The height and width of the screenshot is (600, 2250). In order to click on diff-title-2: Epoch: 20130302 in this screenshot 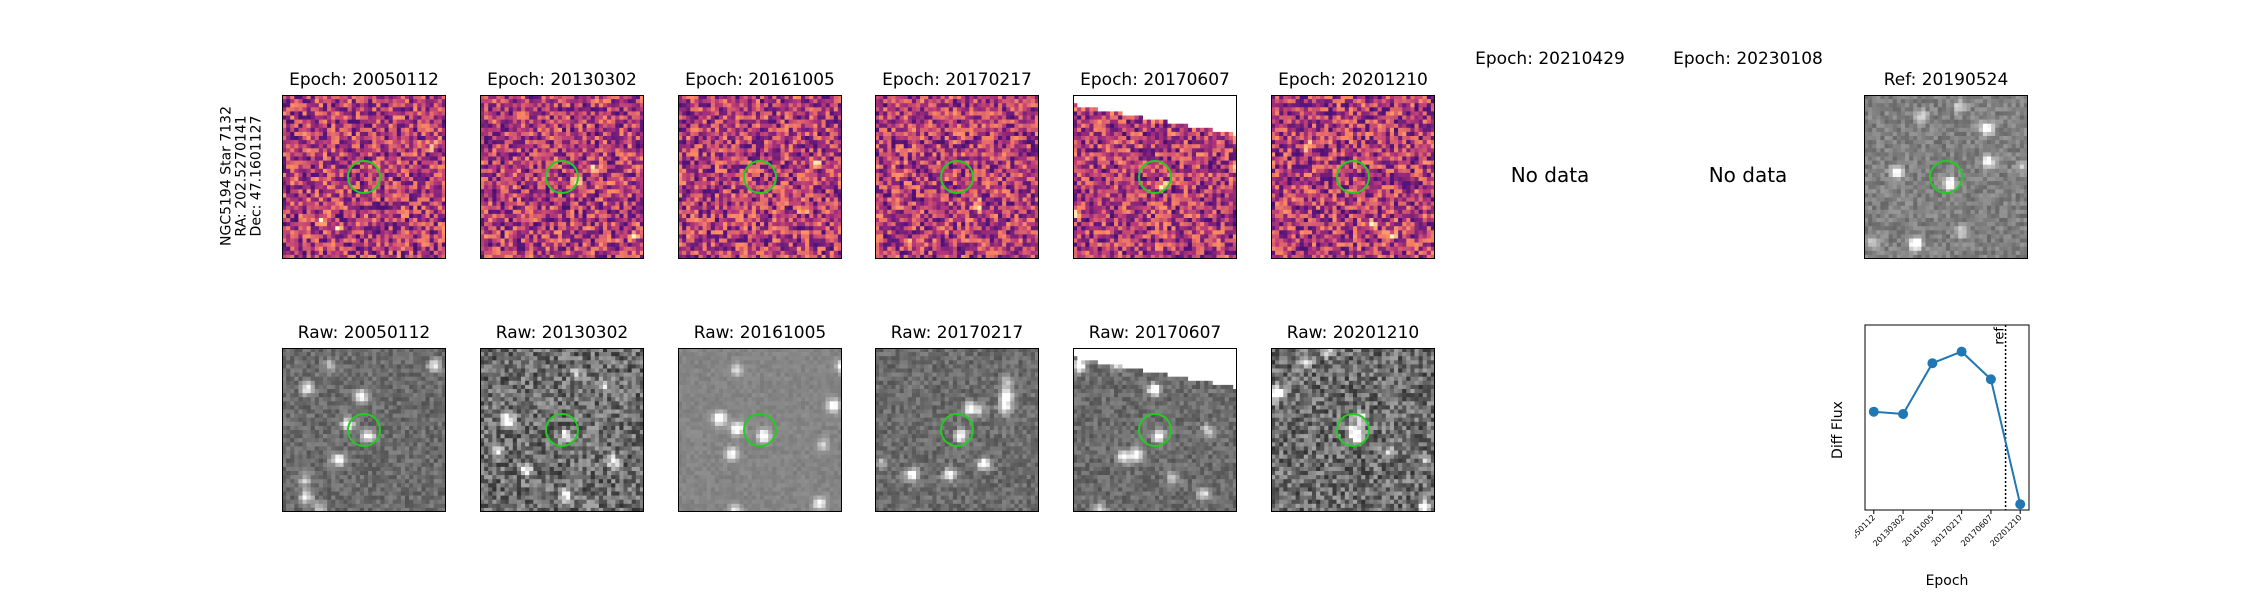, I will do `click(562, 80)`.